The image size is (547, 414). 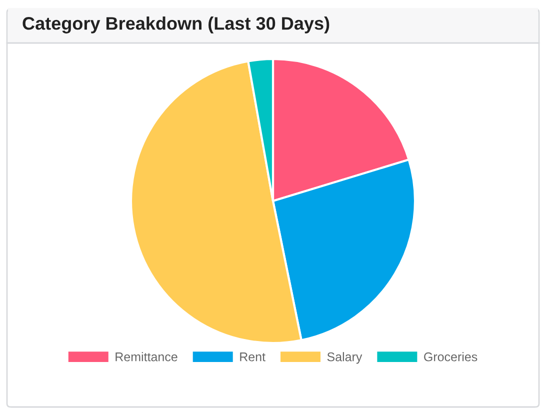 I want to click on legend-label: Remittance, so click(x=147, y=357).